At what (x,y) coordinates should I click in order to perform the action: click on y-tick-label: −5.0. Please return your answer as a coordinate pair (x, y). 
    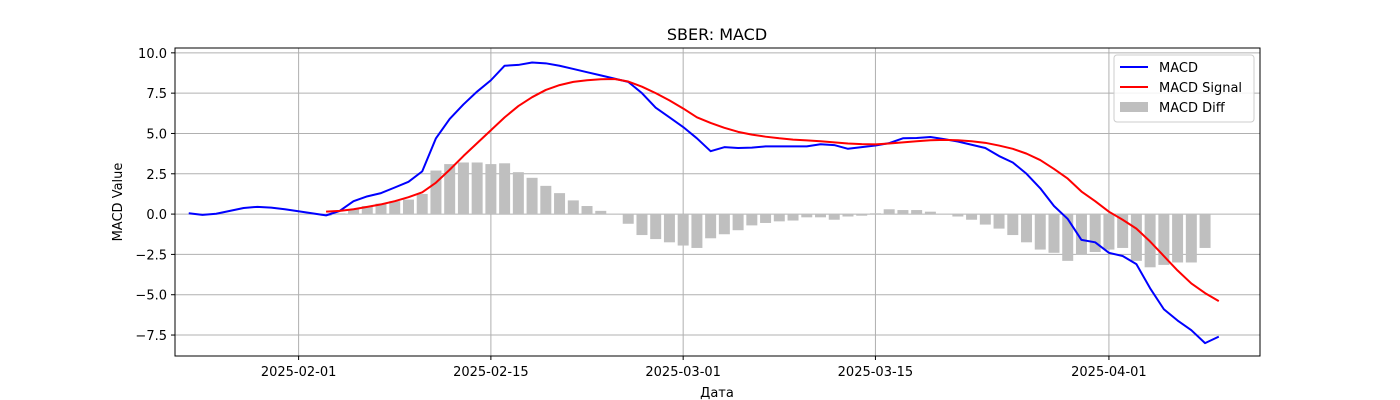
    Looking at the image, I should click on (151, 296).